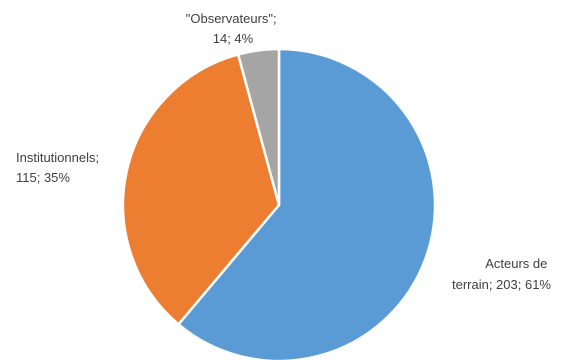  Describe the element at coordinates (501, 274) in the screenshot. I see `label-acteurs-de-terrain: Acteurs de terrain; 203; 61%` at that location.